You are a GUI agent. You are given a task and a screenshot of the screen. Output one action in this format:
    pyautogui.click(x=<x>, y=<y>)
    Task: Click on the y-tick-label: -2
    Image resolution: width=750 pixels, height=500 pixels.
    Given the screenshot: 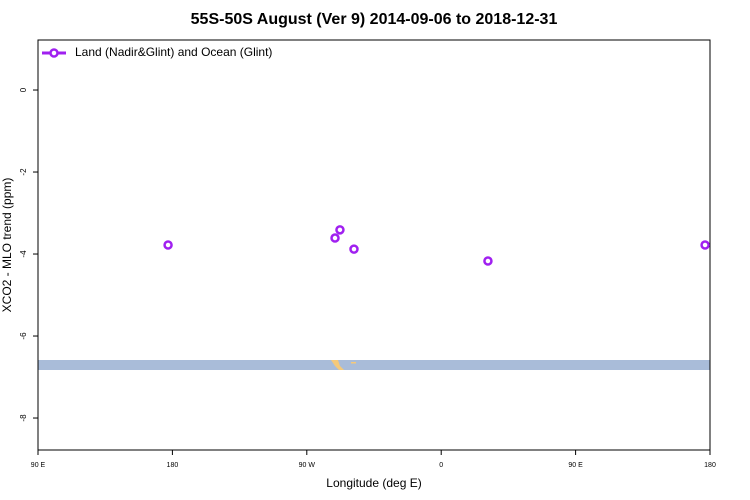 What is the action you would take?
    pyautogui.click(x=23, y=172)
    